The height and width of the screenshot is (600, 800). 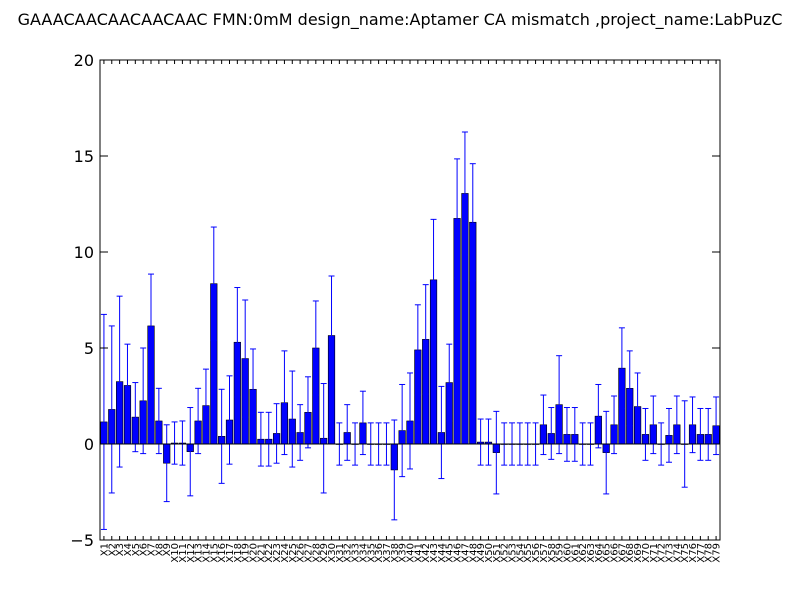 What do you see at coordinates (277, 553) in the screenshot?
I see `x-tick-label: X23` at bounding box center [277, 553].